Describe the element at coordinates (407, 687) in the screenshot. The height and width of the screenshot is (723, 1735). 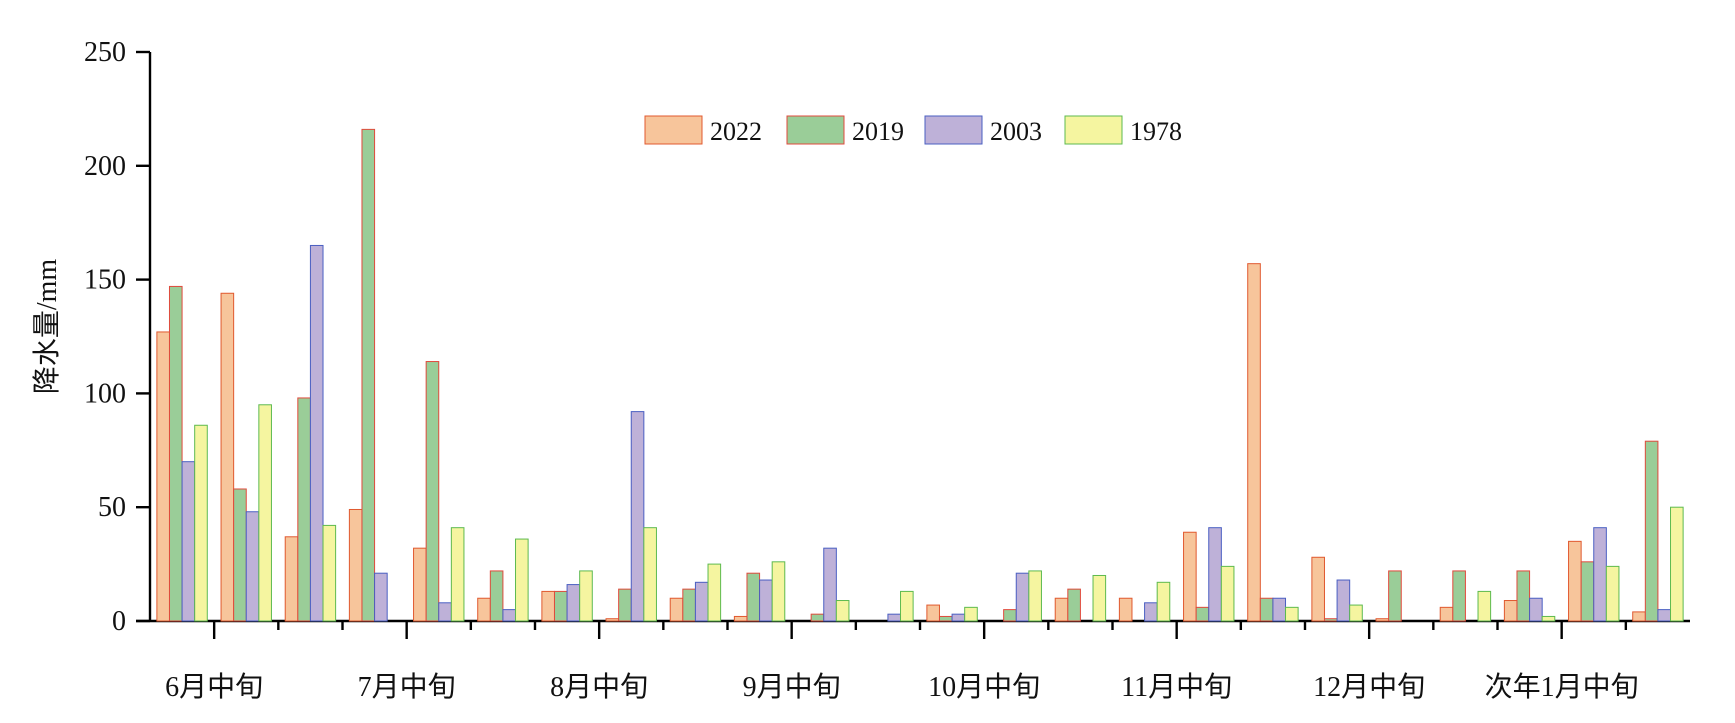
I see `x-tick-label: 7月中旬` at that location.